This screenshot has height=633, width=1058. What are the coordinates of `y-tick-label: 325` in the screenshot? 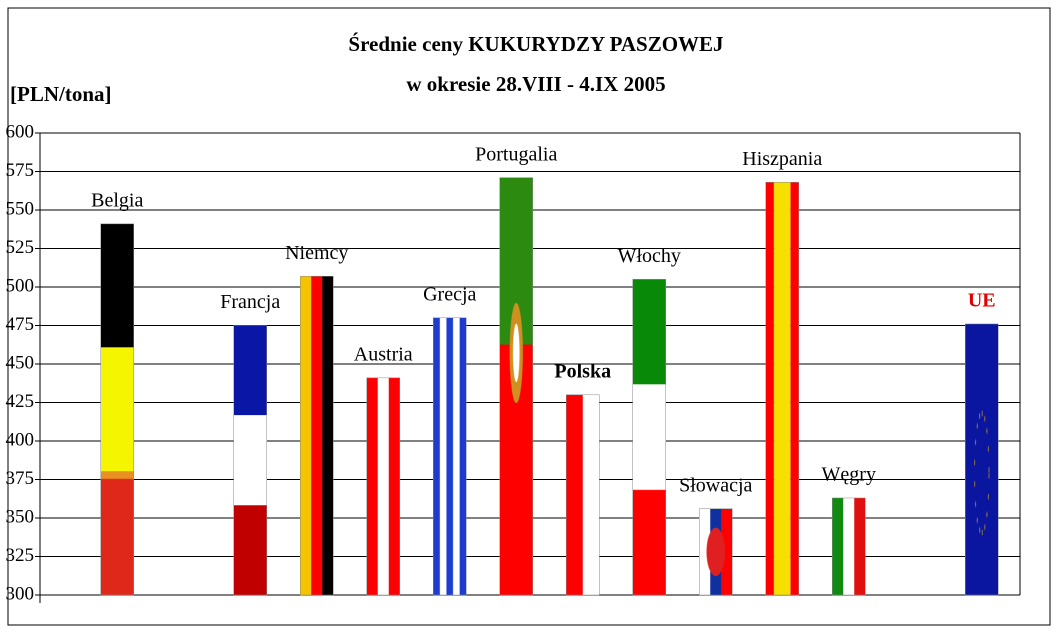 It's located at (20, 555).